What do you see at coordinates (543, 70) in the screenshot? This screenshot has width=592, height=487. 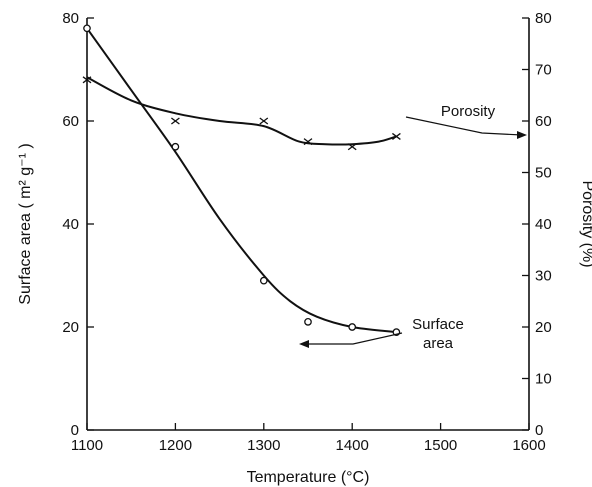 I see `right-tick-label: 70` at bounding box center [543, 70].